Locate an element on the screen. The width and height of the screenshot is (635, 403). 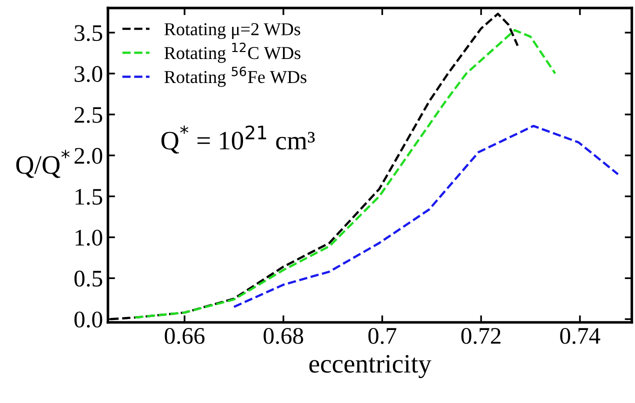
y-tick-label: 3.0 is located at coordinates (88, 74).